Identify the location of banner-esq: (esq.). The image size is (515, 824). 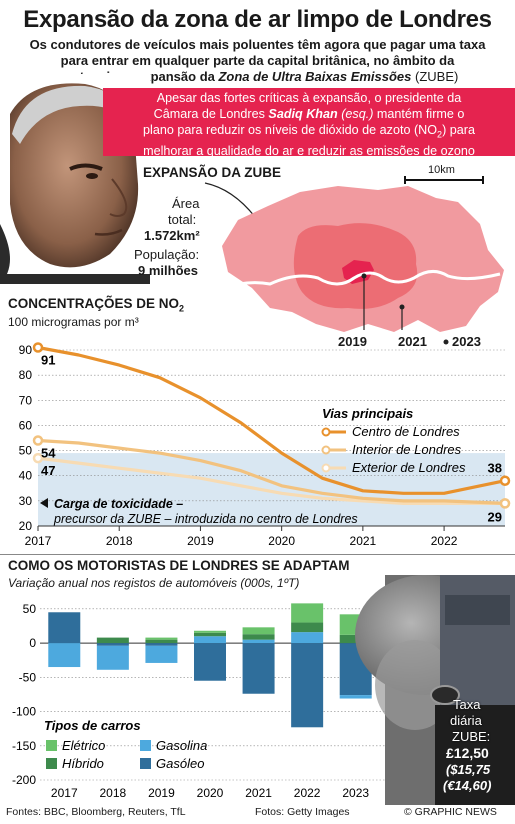
(355, 114).